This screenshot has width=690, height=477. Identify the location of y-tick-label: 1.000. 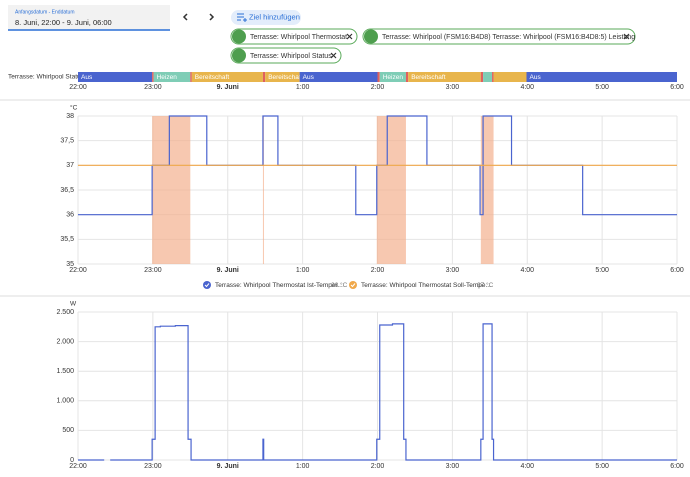
(65, 401).